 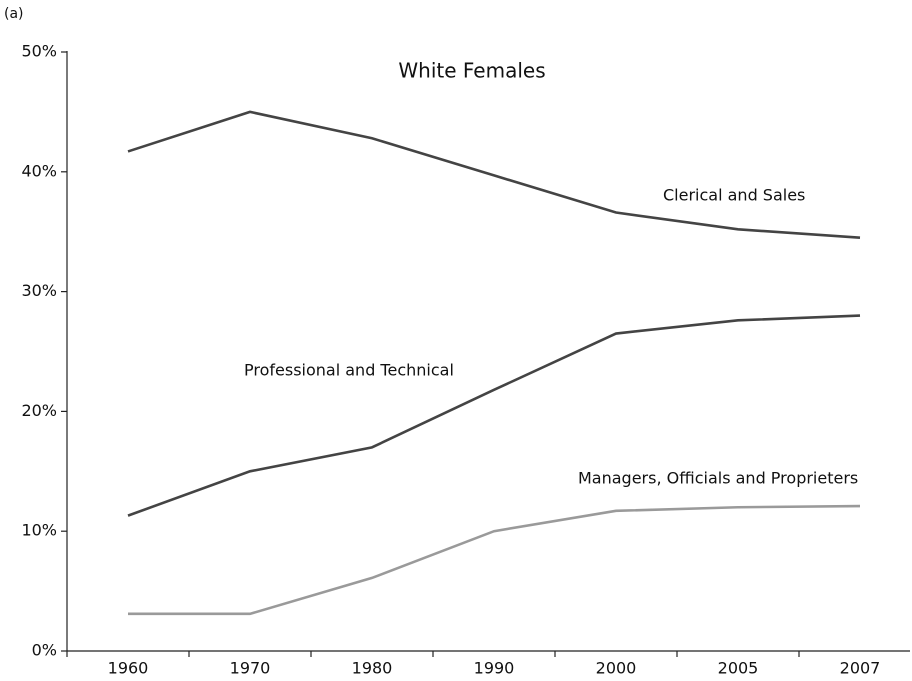 What do you see at coordinates (44, 650) in the screenshot?
I see `y-tick-label: 0%` at bounding box center [44, 650].